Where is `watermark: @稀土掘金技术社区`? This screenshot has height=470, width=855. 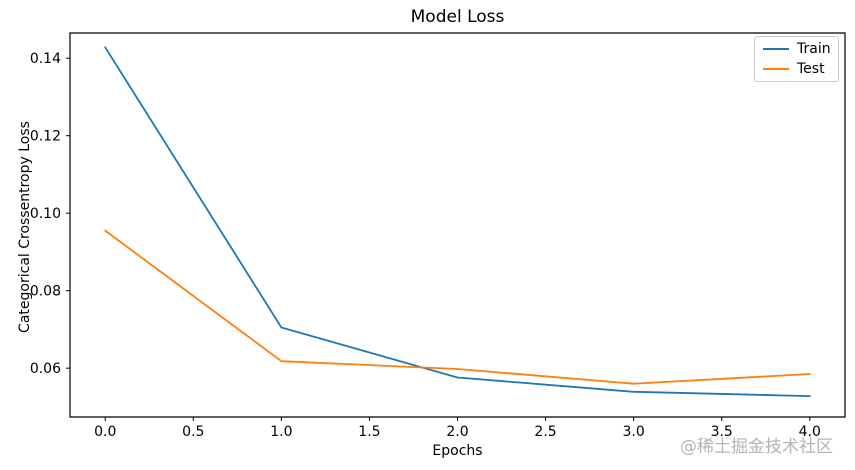
watermark: @稀土掘金技术社区 is located at coordinates (756, 447).